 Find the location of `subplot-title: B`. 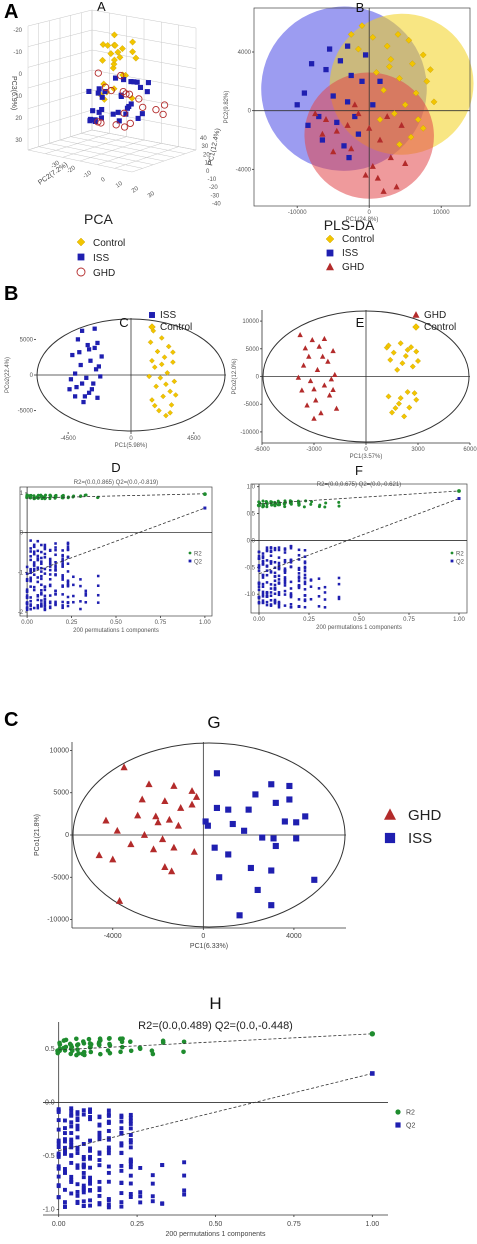

subplot-title: B is located at coordinates (360, 7).